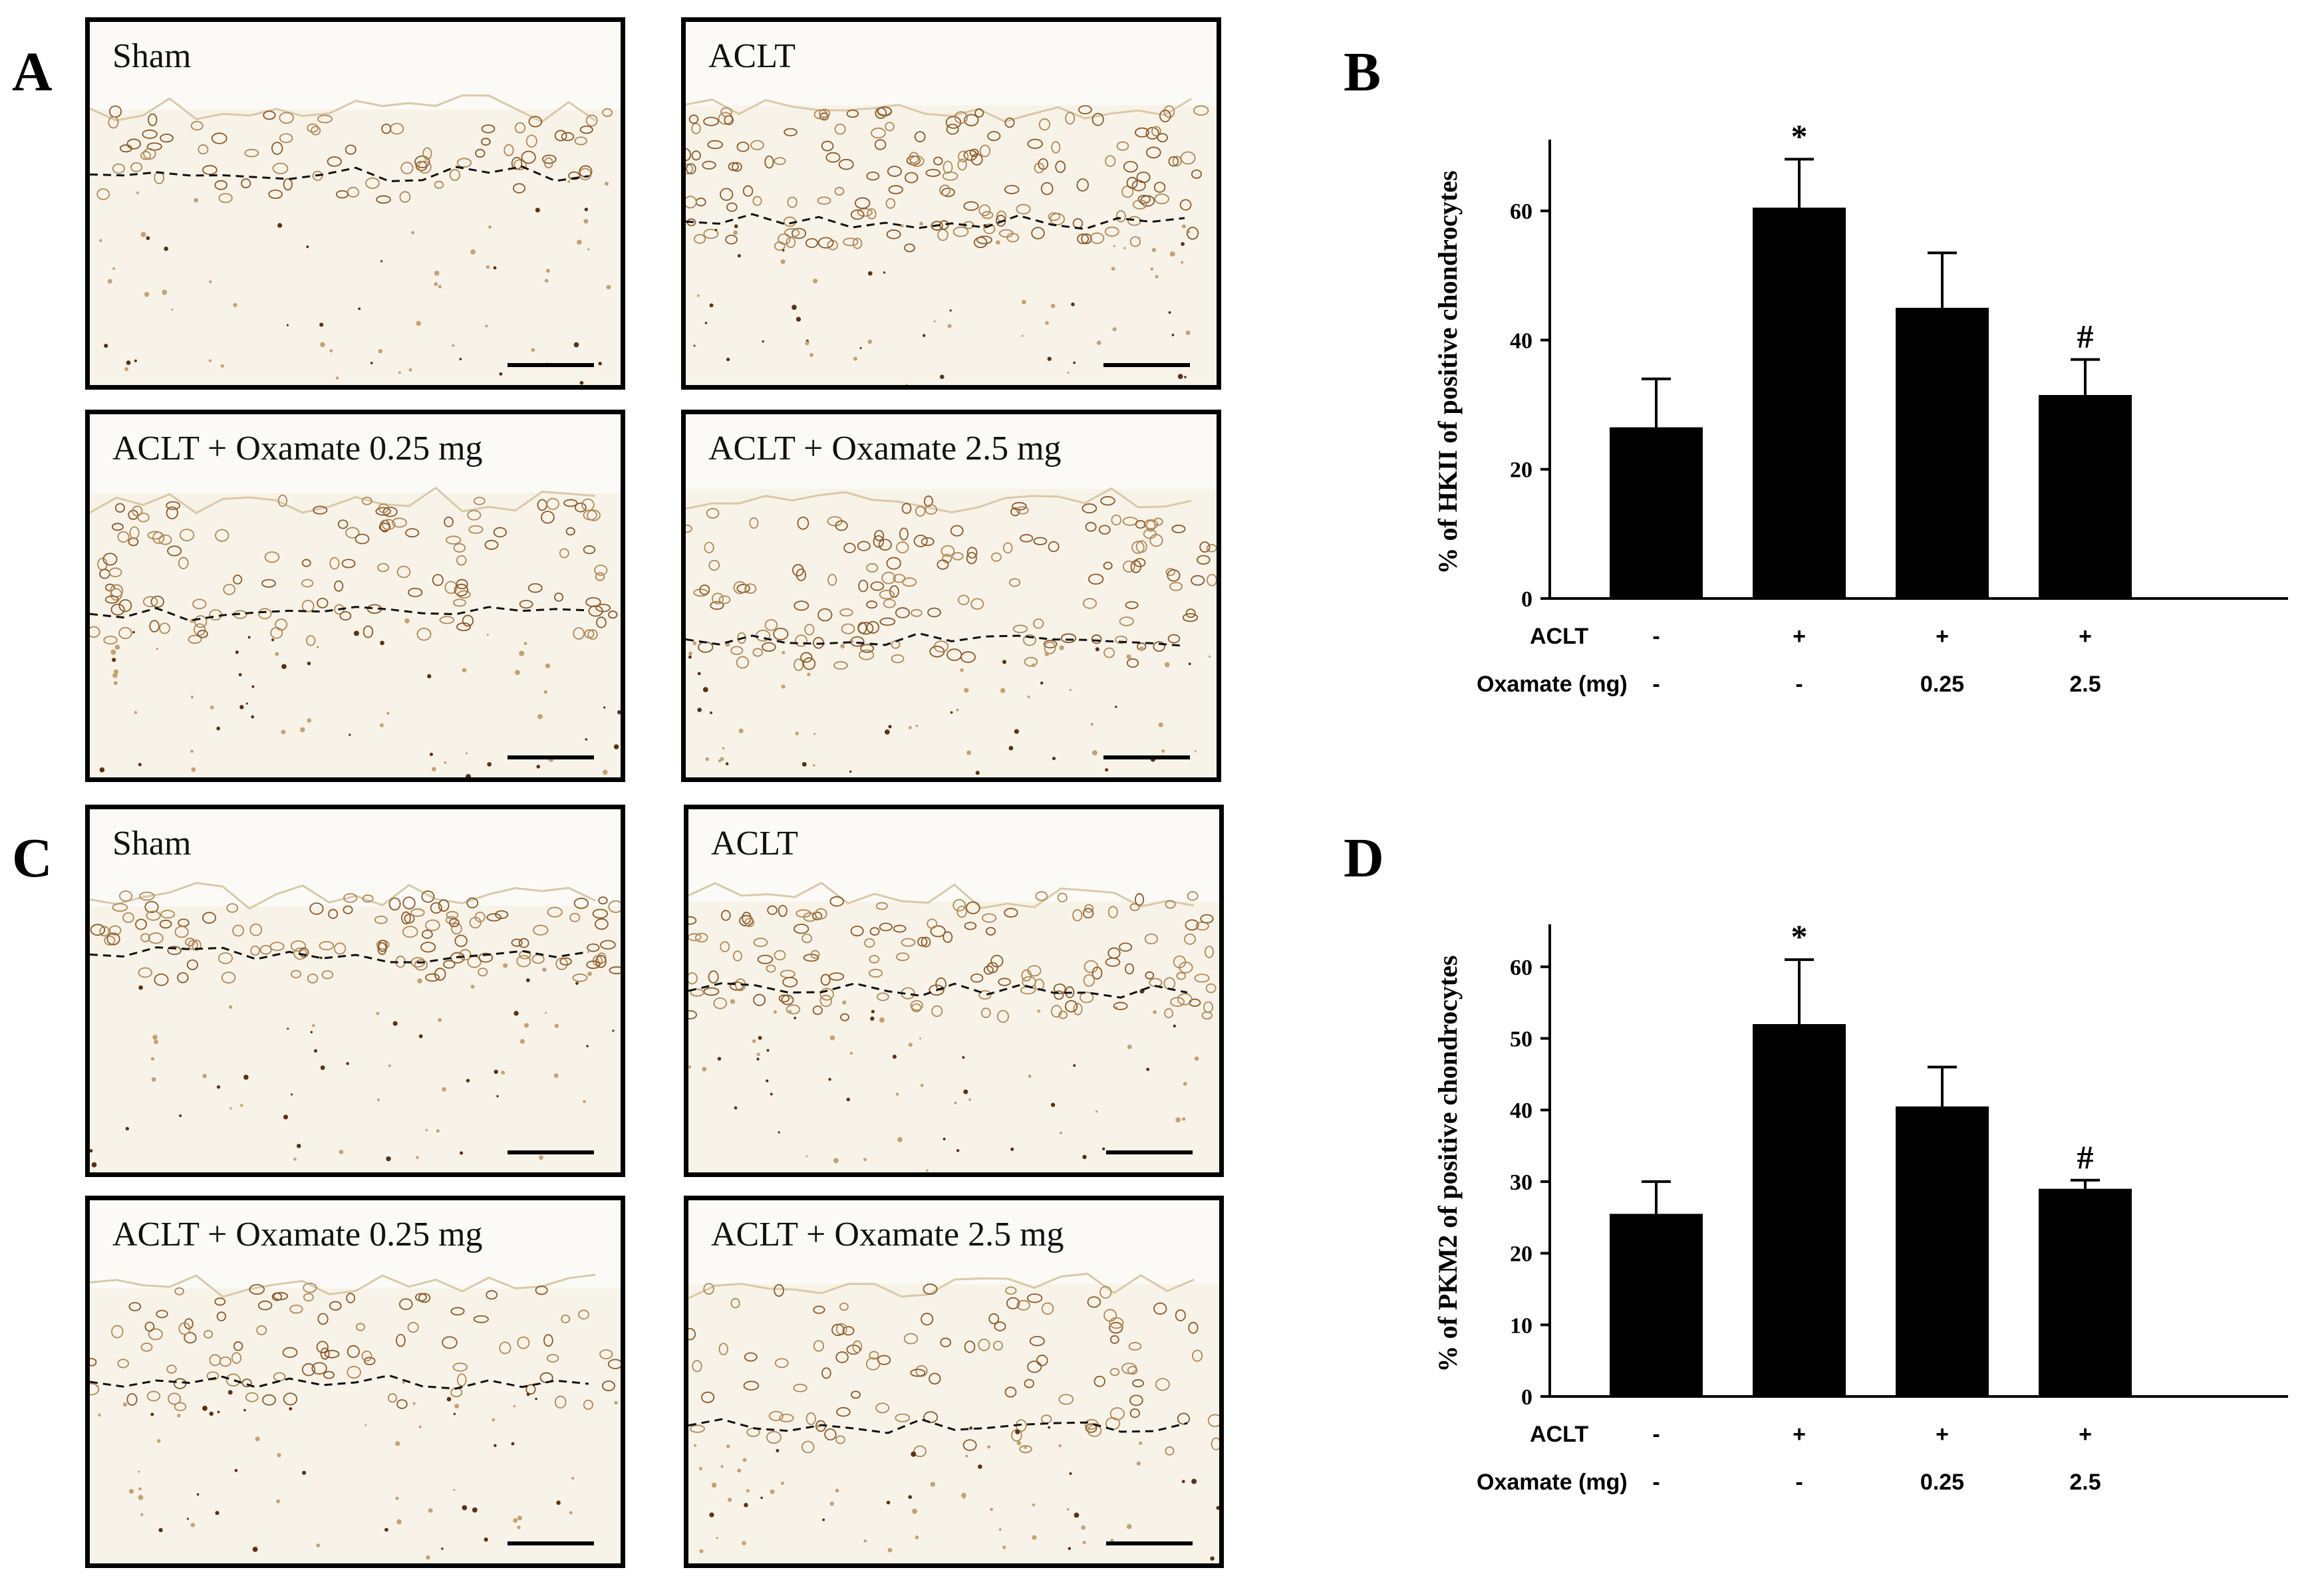 The image size is (2324, 1582). I want to click on bar, so click(1656, 1305).